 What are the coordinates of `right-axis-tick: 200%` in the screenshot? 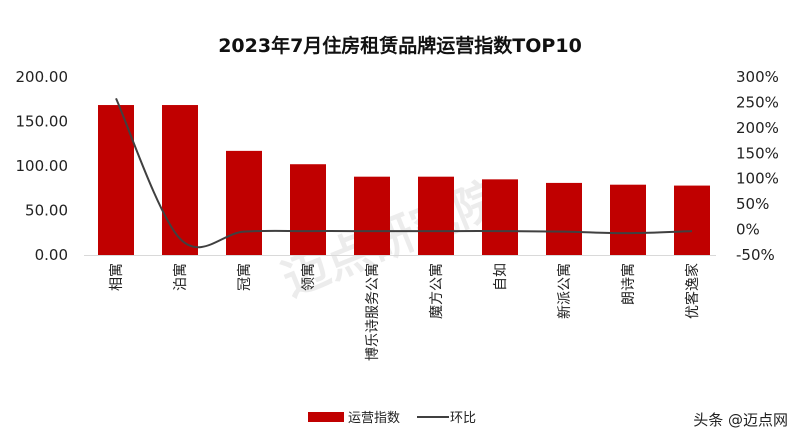 It's located at (757, 128).